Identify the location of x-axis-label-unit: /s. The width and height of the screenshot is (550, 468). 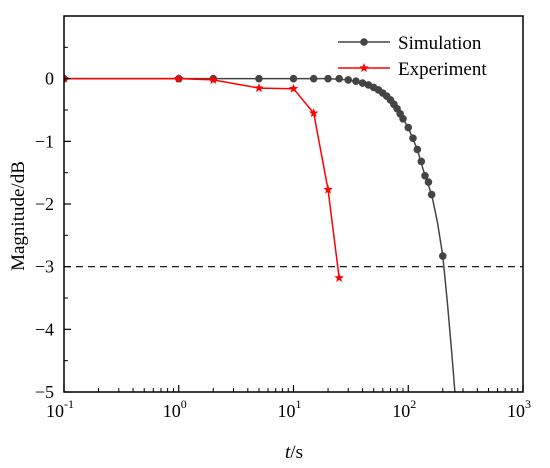
(296, 452).